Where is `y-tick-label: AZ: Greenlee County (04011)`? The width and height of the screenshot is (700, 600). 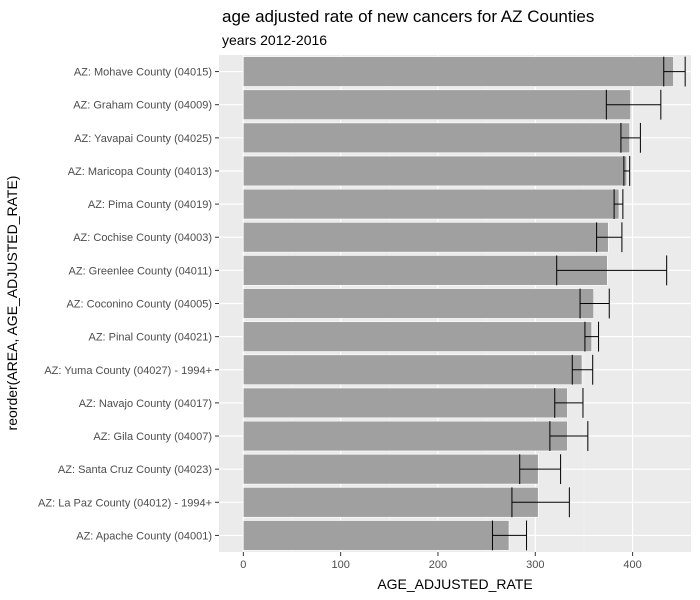
y-tick-label: AZ: Greenlee County (04011) is located at coordinates (140, 271).